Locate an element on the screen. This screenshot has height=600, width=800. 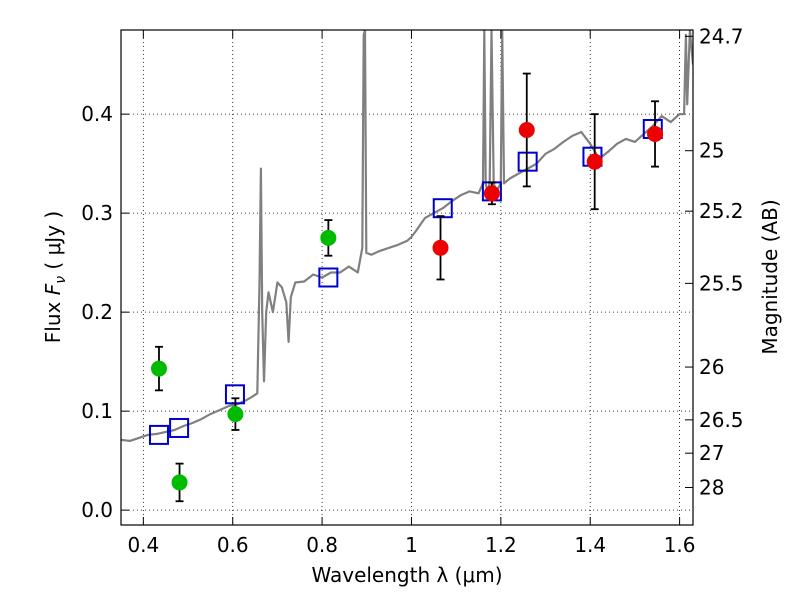
right-tick-label: 26.5 is located at coordinates (721, 420).